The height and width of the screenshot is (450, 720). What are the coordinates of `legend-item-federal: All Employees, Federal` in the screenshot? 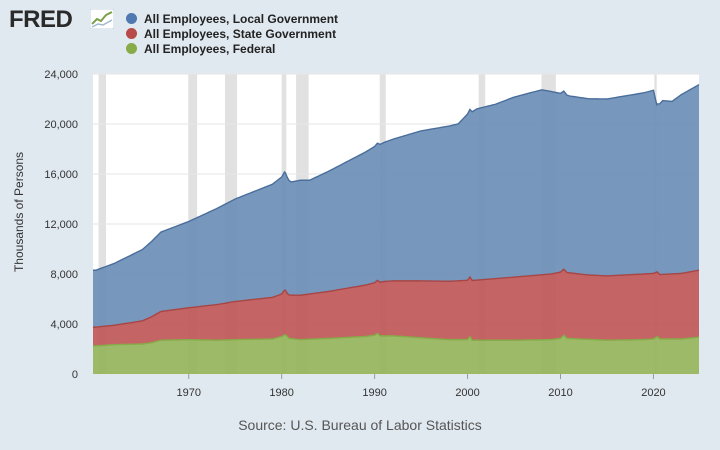 It's located at (232, 48).